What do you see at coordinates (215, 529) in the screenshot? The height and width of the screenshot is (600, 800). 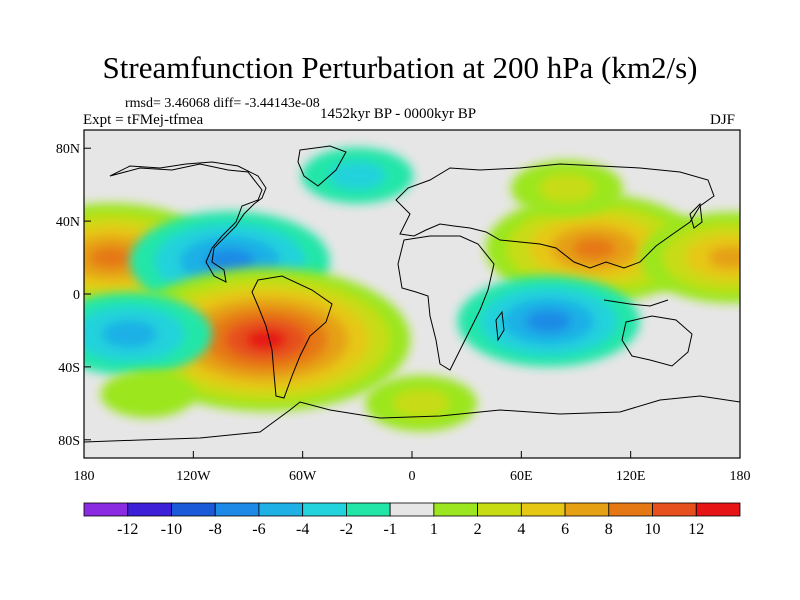 I see `colorbar-label: -8` at bounding box center [215, 529].